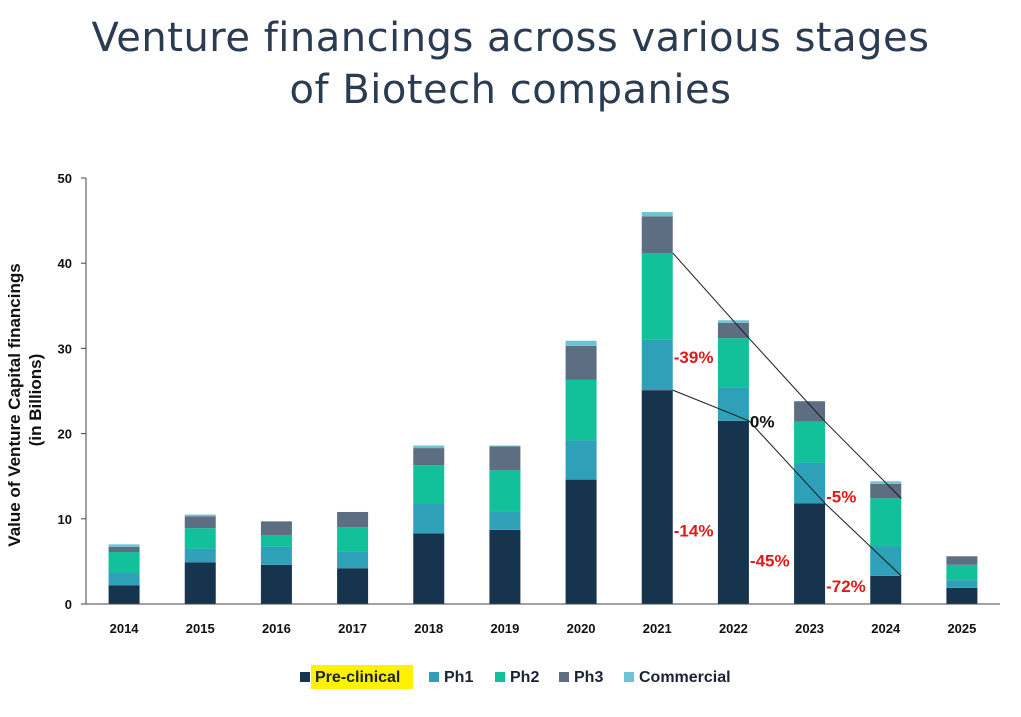  What do you see at coordinates (762, 422) in the screenshot?
I see `change-annotation: 0%` at bounding box center [762, 422].